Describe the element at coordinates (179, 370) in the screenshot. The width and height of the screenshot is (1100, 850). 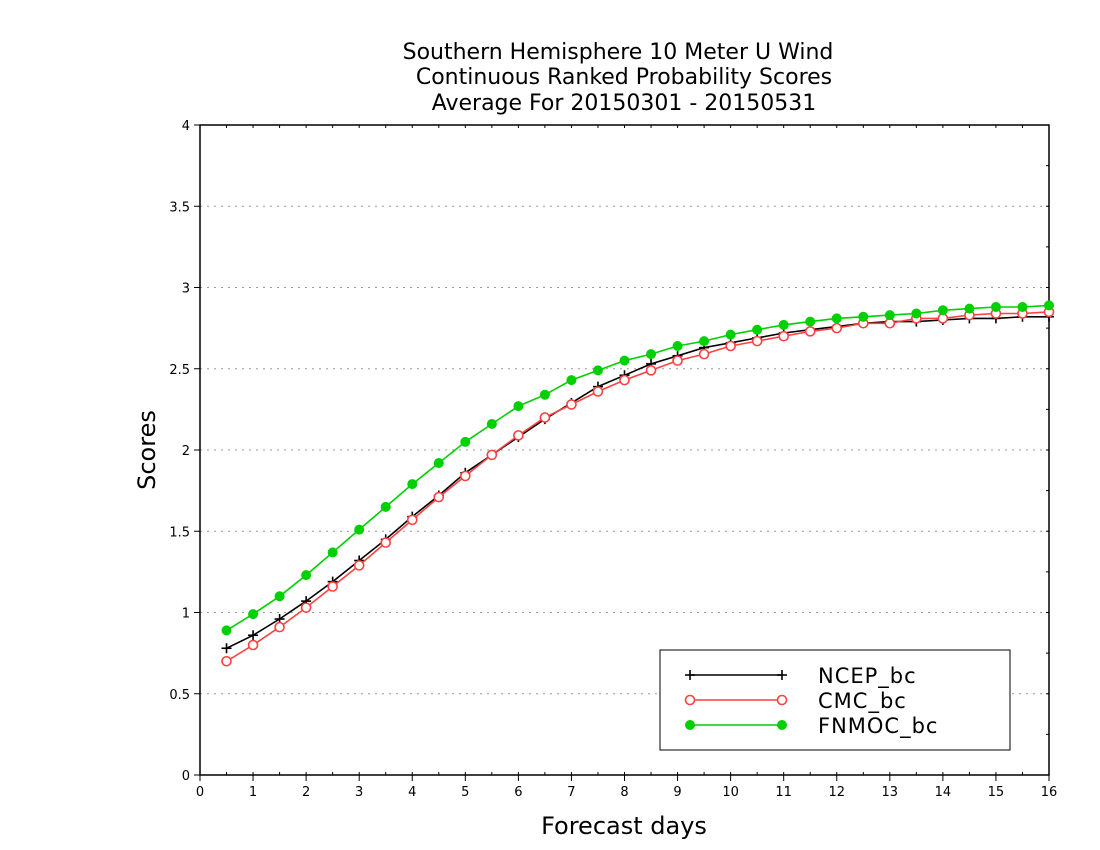
I see `y-tick-label-5: 2.5` at that location.